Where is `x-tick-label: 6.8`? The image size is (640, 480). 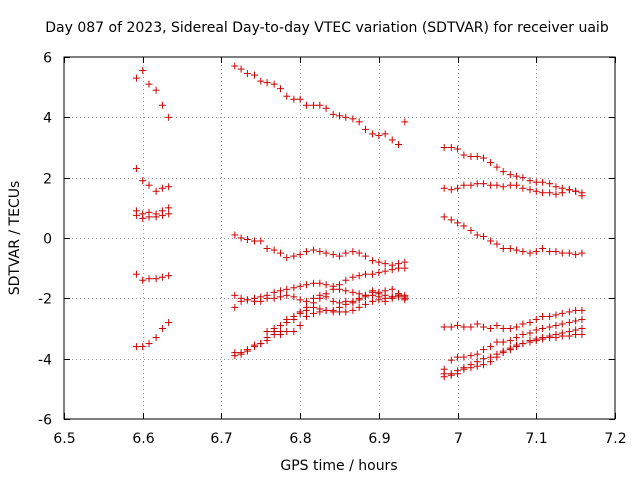 x-tick-label: 6.8 is located at coordinates (300, 439).